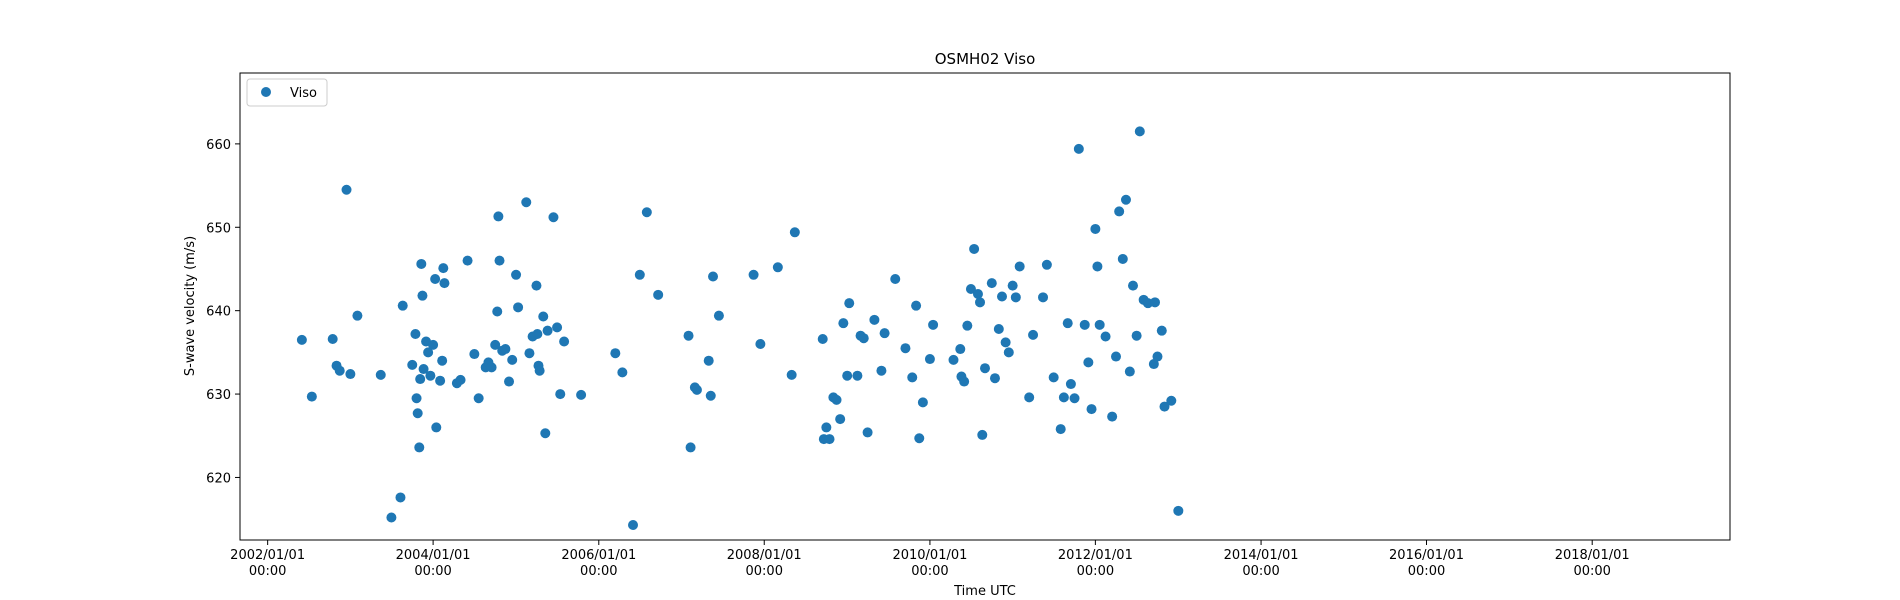 The image size is (1900, 600). What do you see at coordinates (433, 563) in the screenshot?
I see `x-tick-label: 2004/01/01 00:00` at bounding box center [433, 563].